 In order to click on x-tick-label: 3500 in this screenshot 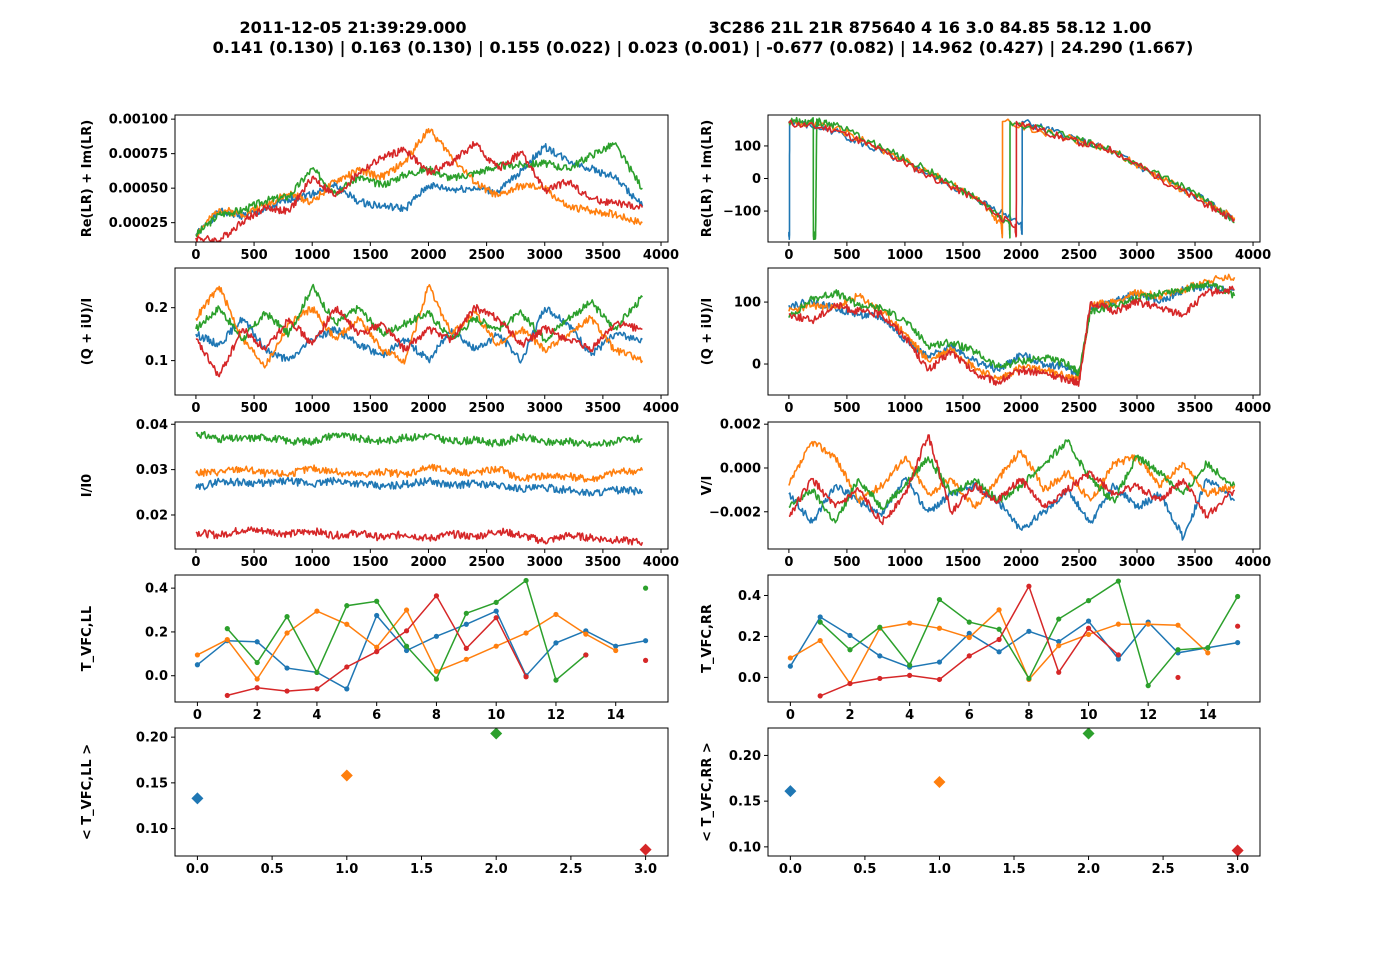, I will do `click(603, 408)`.